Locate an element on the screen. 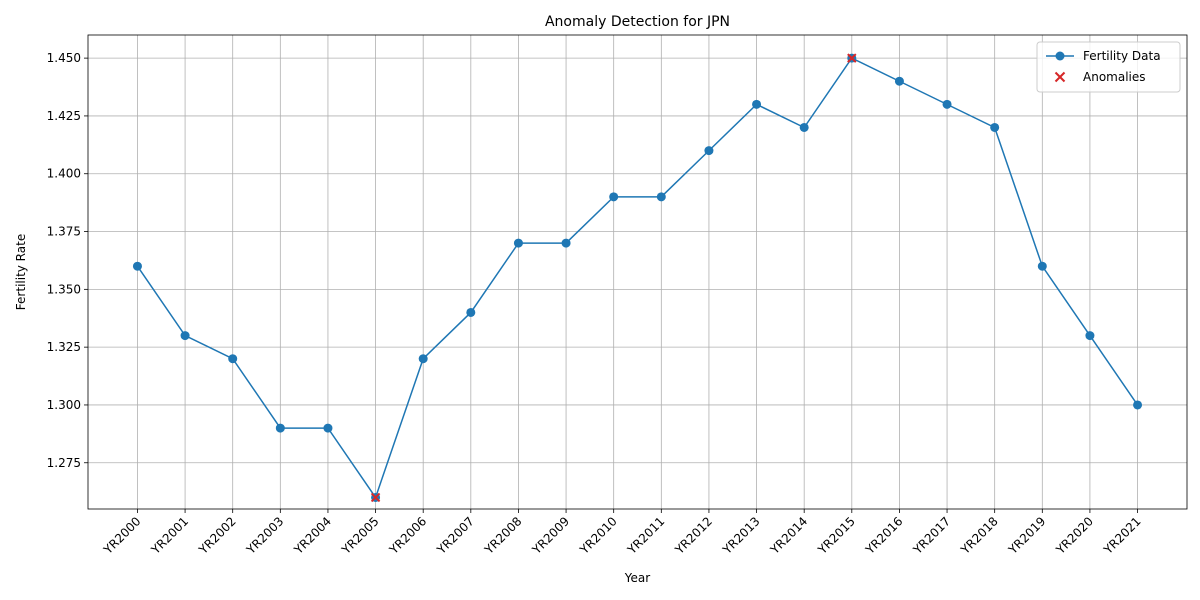 The image size is (1200, 600). legend-marker-anomalies is located at coordinates (1060, 77).